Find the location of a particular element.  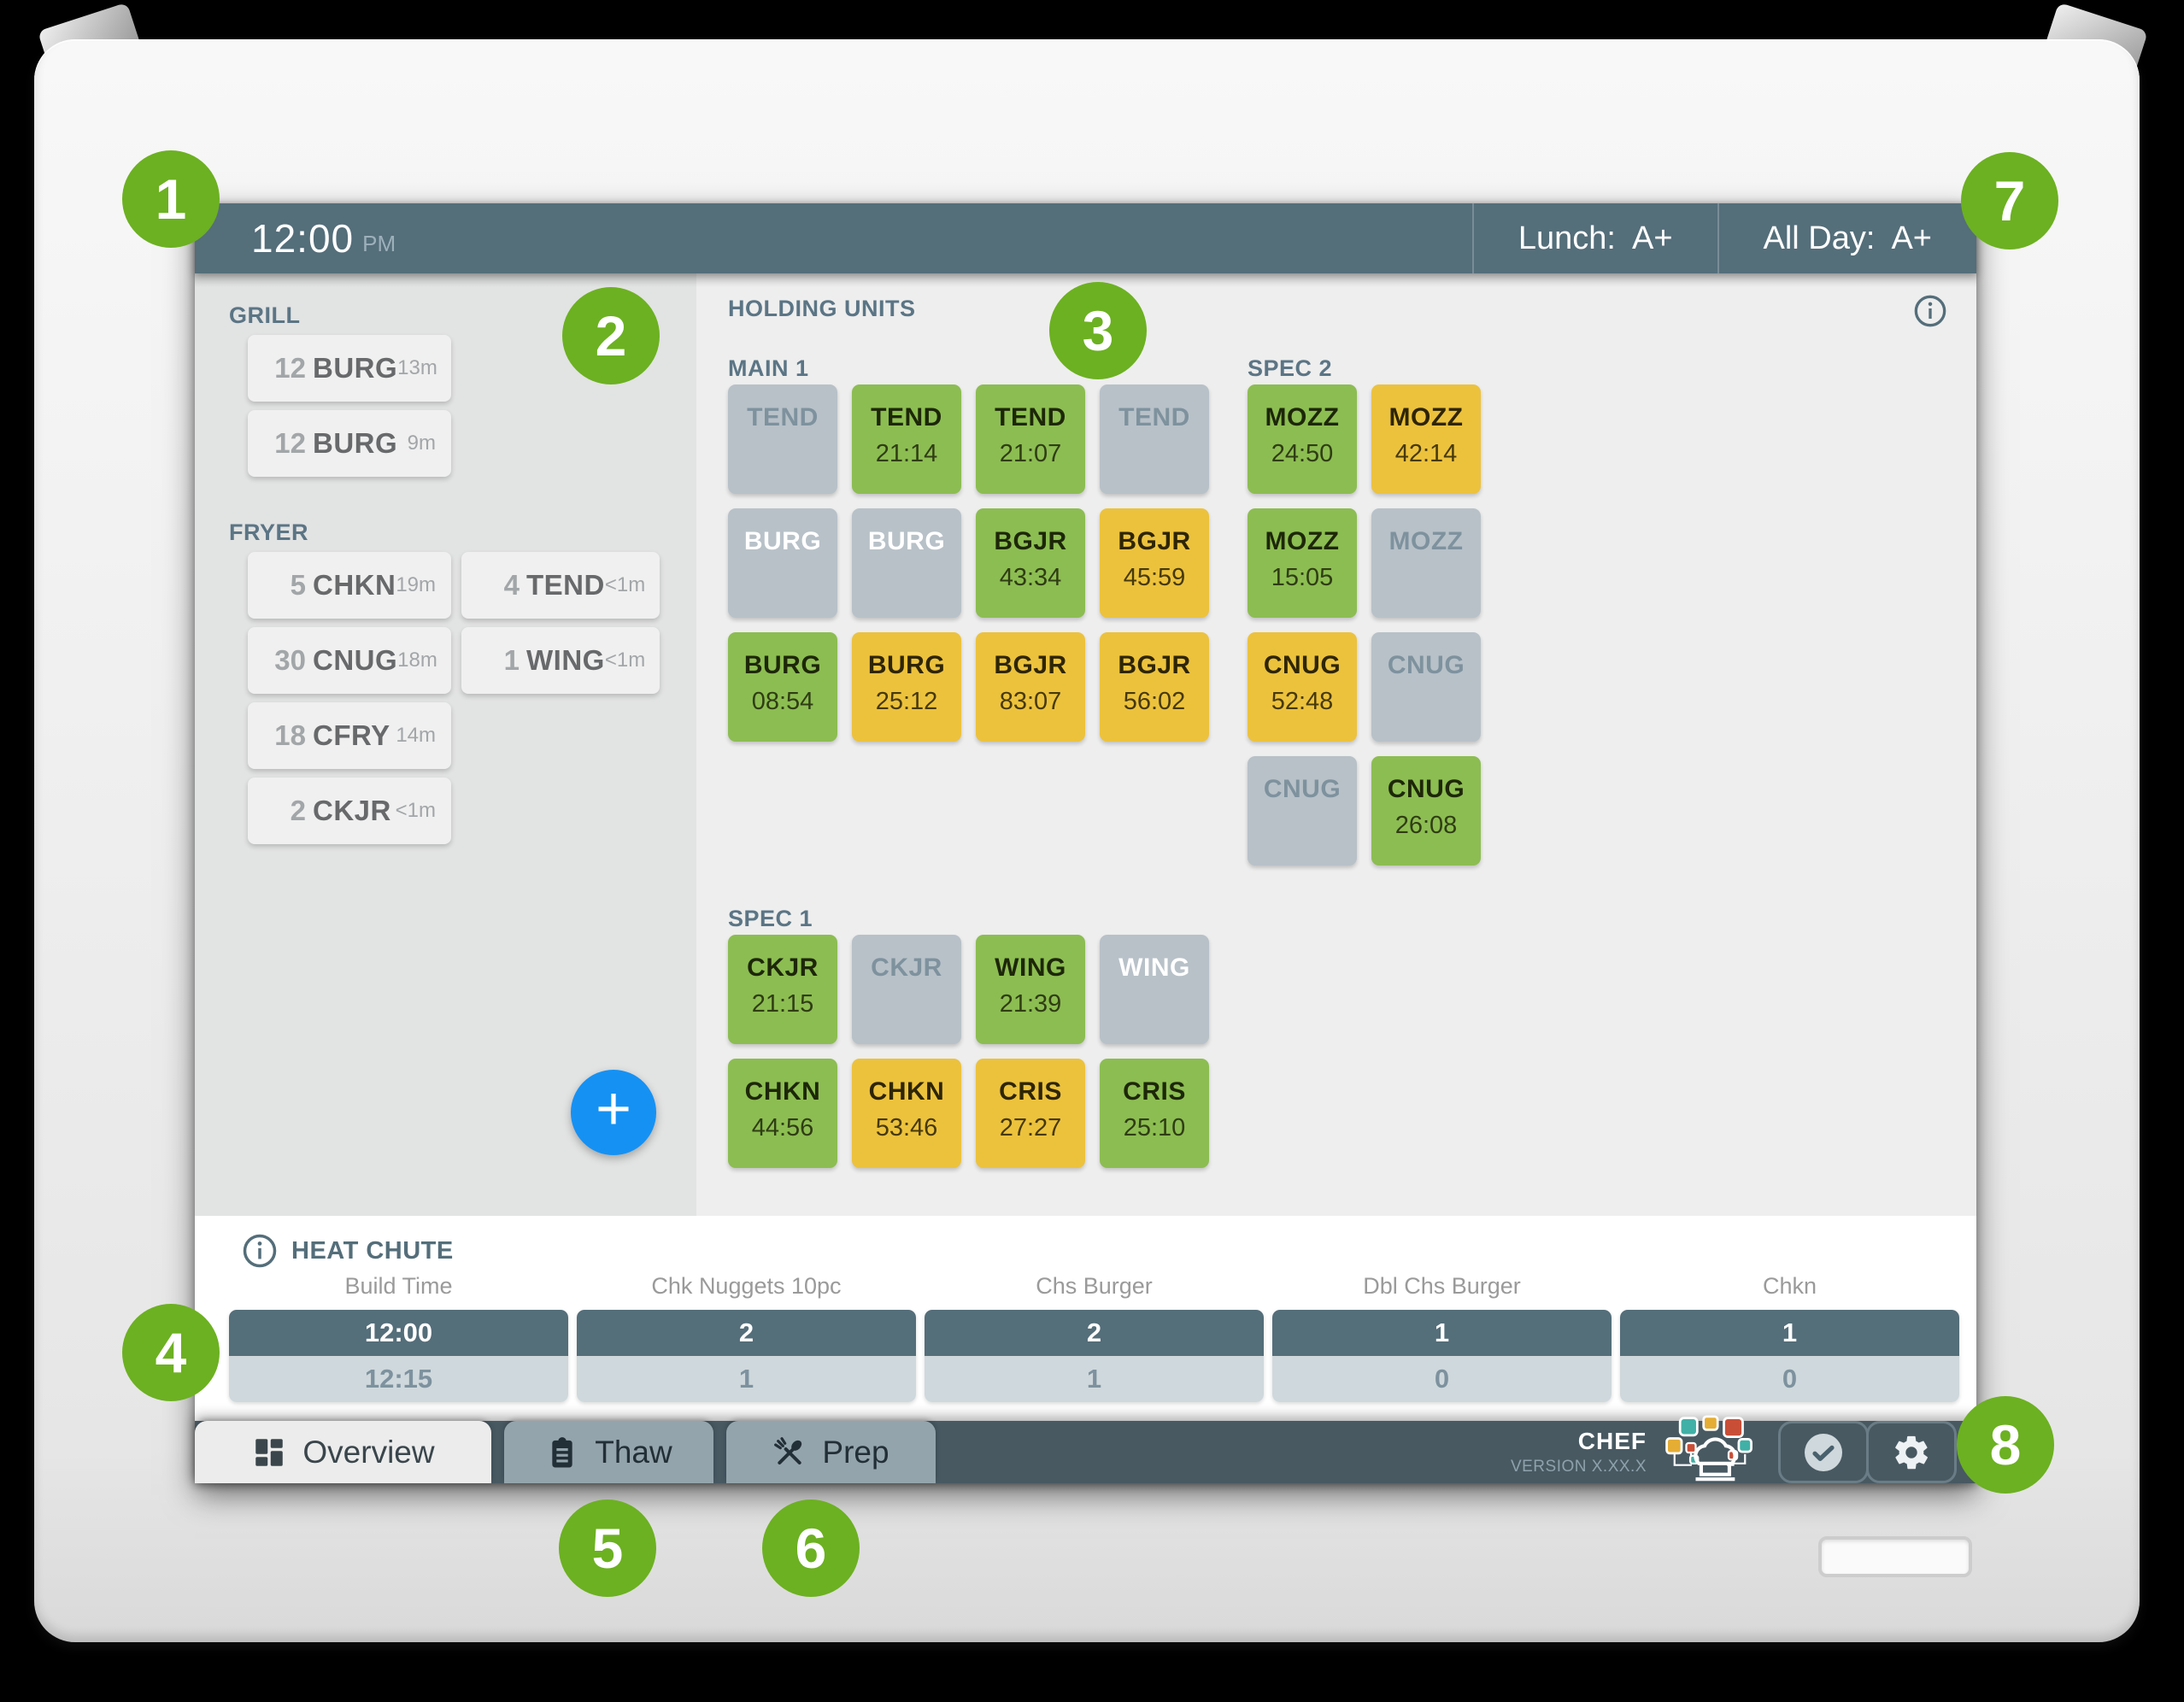

holding-tile: MOZZ 15:05 is located at coordinates (1302, 563).